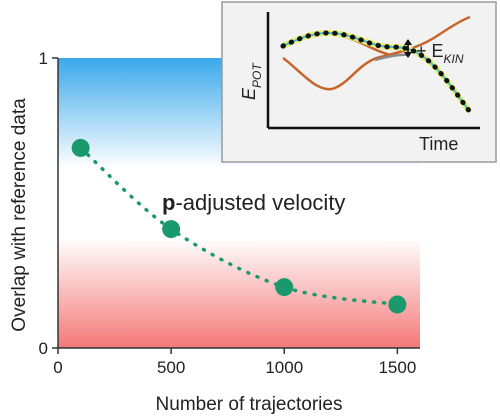 This screenshot has height=418, width=500. I want to click on x-tick-label: 1500, so click(397, 367).